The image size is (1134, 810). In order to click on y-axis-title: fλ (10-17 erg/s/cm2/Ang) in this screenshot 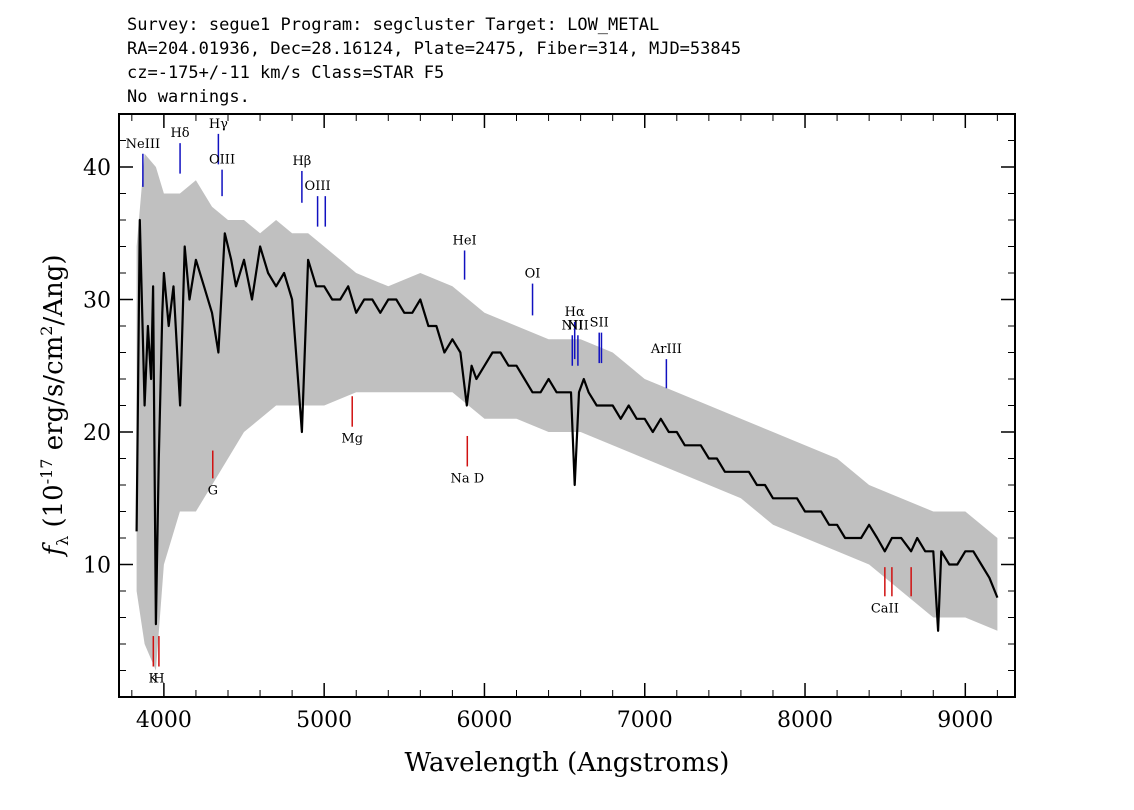, I will do `click(54, 405)`.